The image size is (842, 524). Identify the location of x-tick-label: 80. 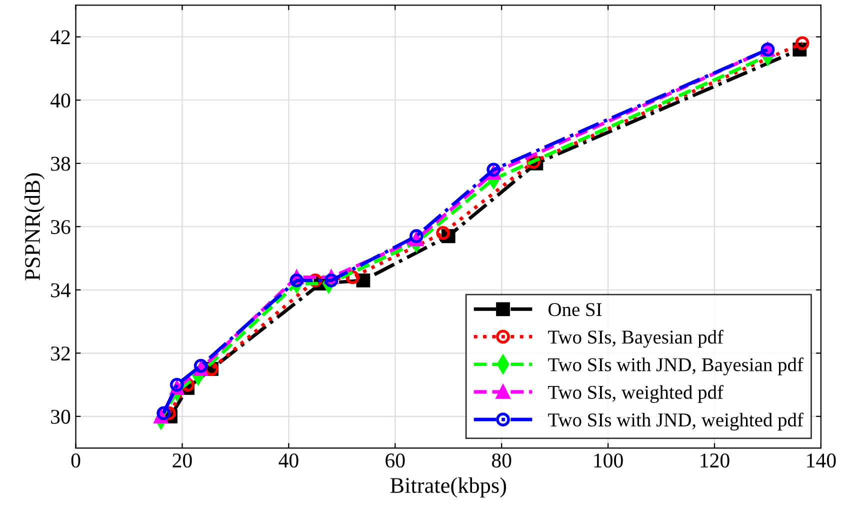
(502, 460).